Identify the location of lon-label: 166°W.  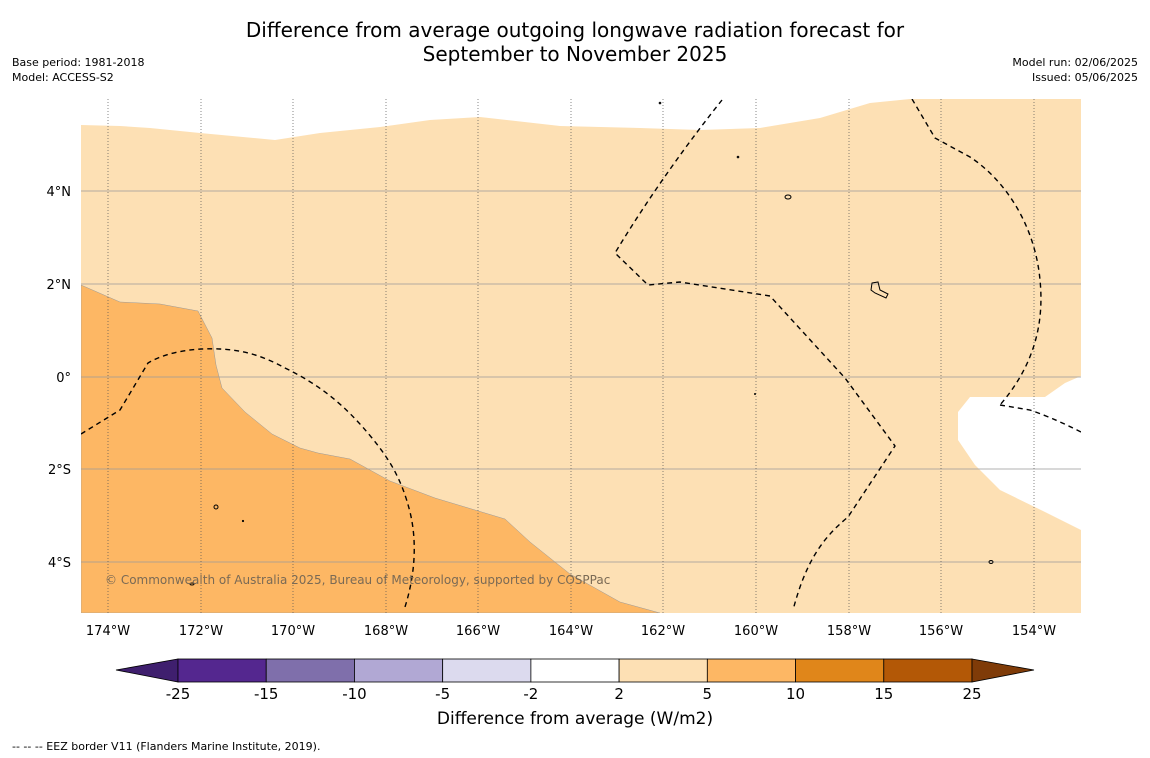
(478, 631).